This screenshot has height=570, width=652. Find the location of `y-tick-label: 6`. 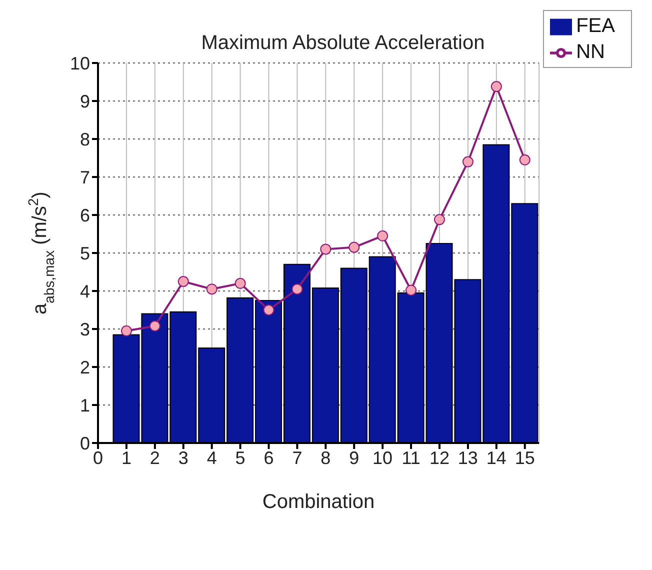

y-tick-label: 6 is located at coordinates (85, 215).